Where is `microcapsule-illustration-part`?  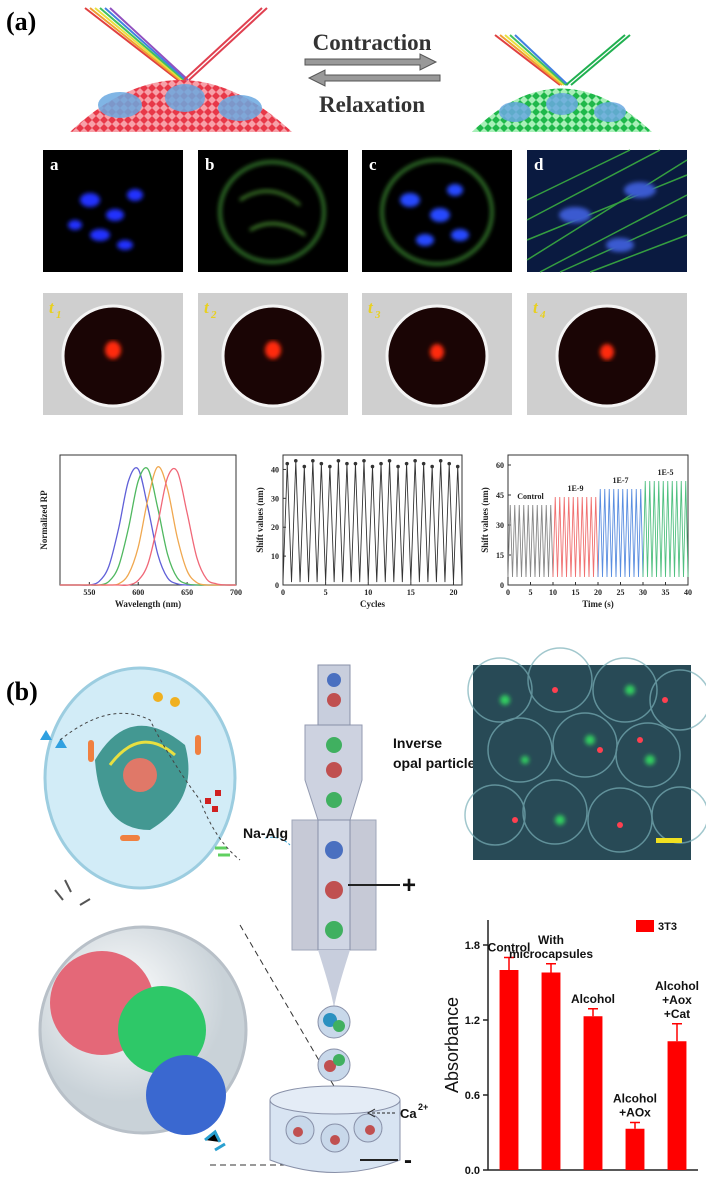
microcapsule-illustration-part is located at coordinates (186, 1095).